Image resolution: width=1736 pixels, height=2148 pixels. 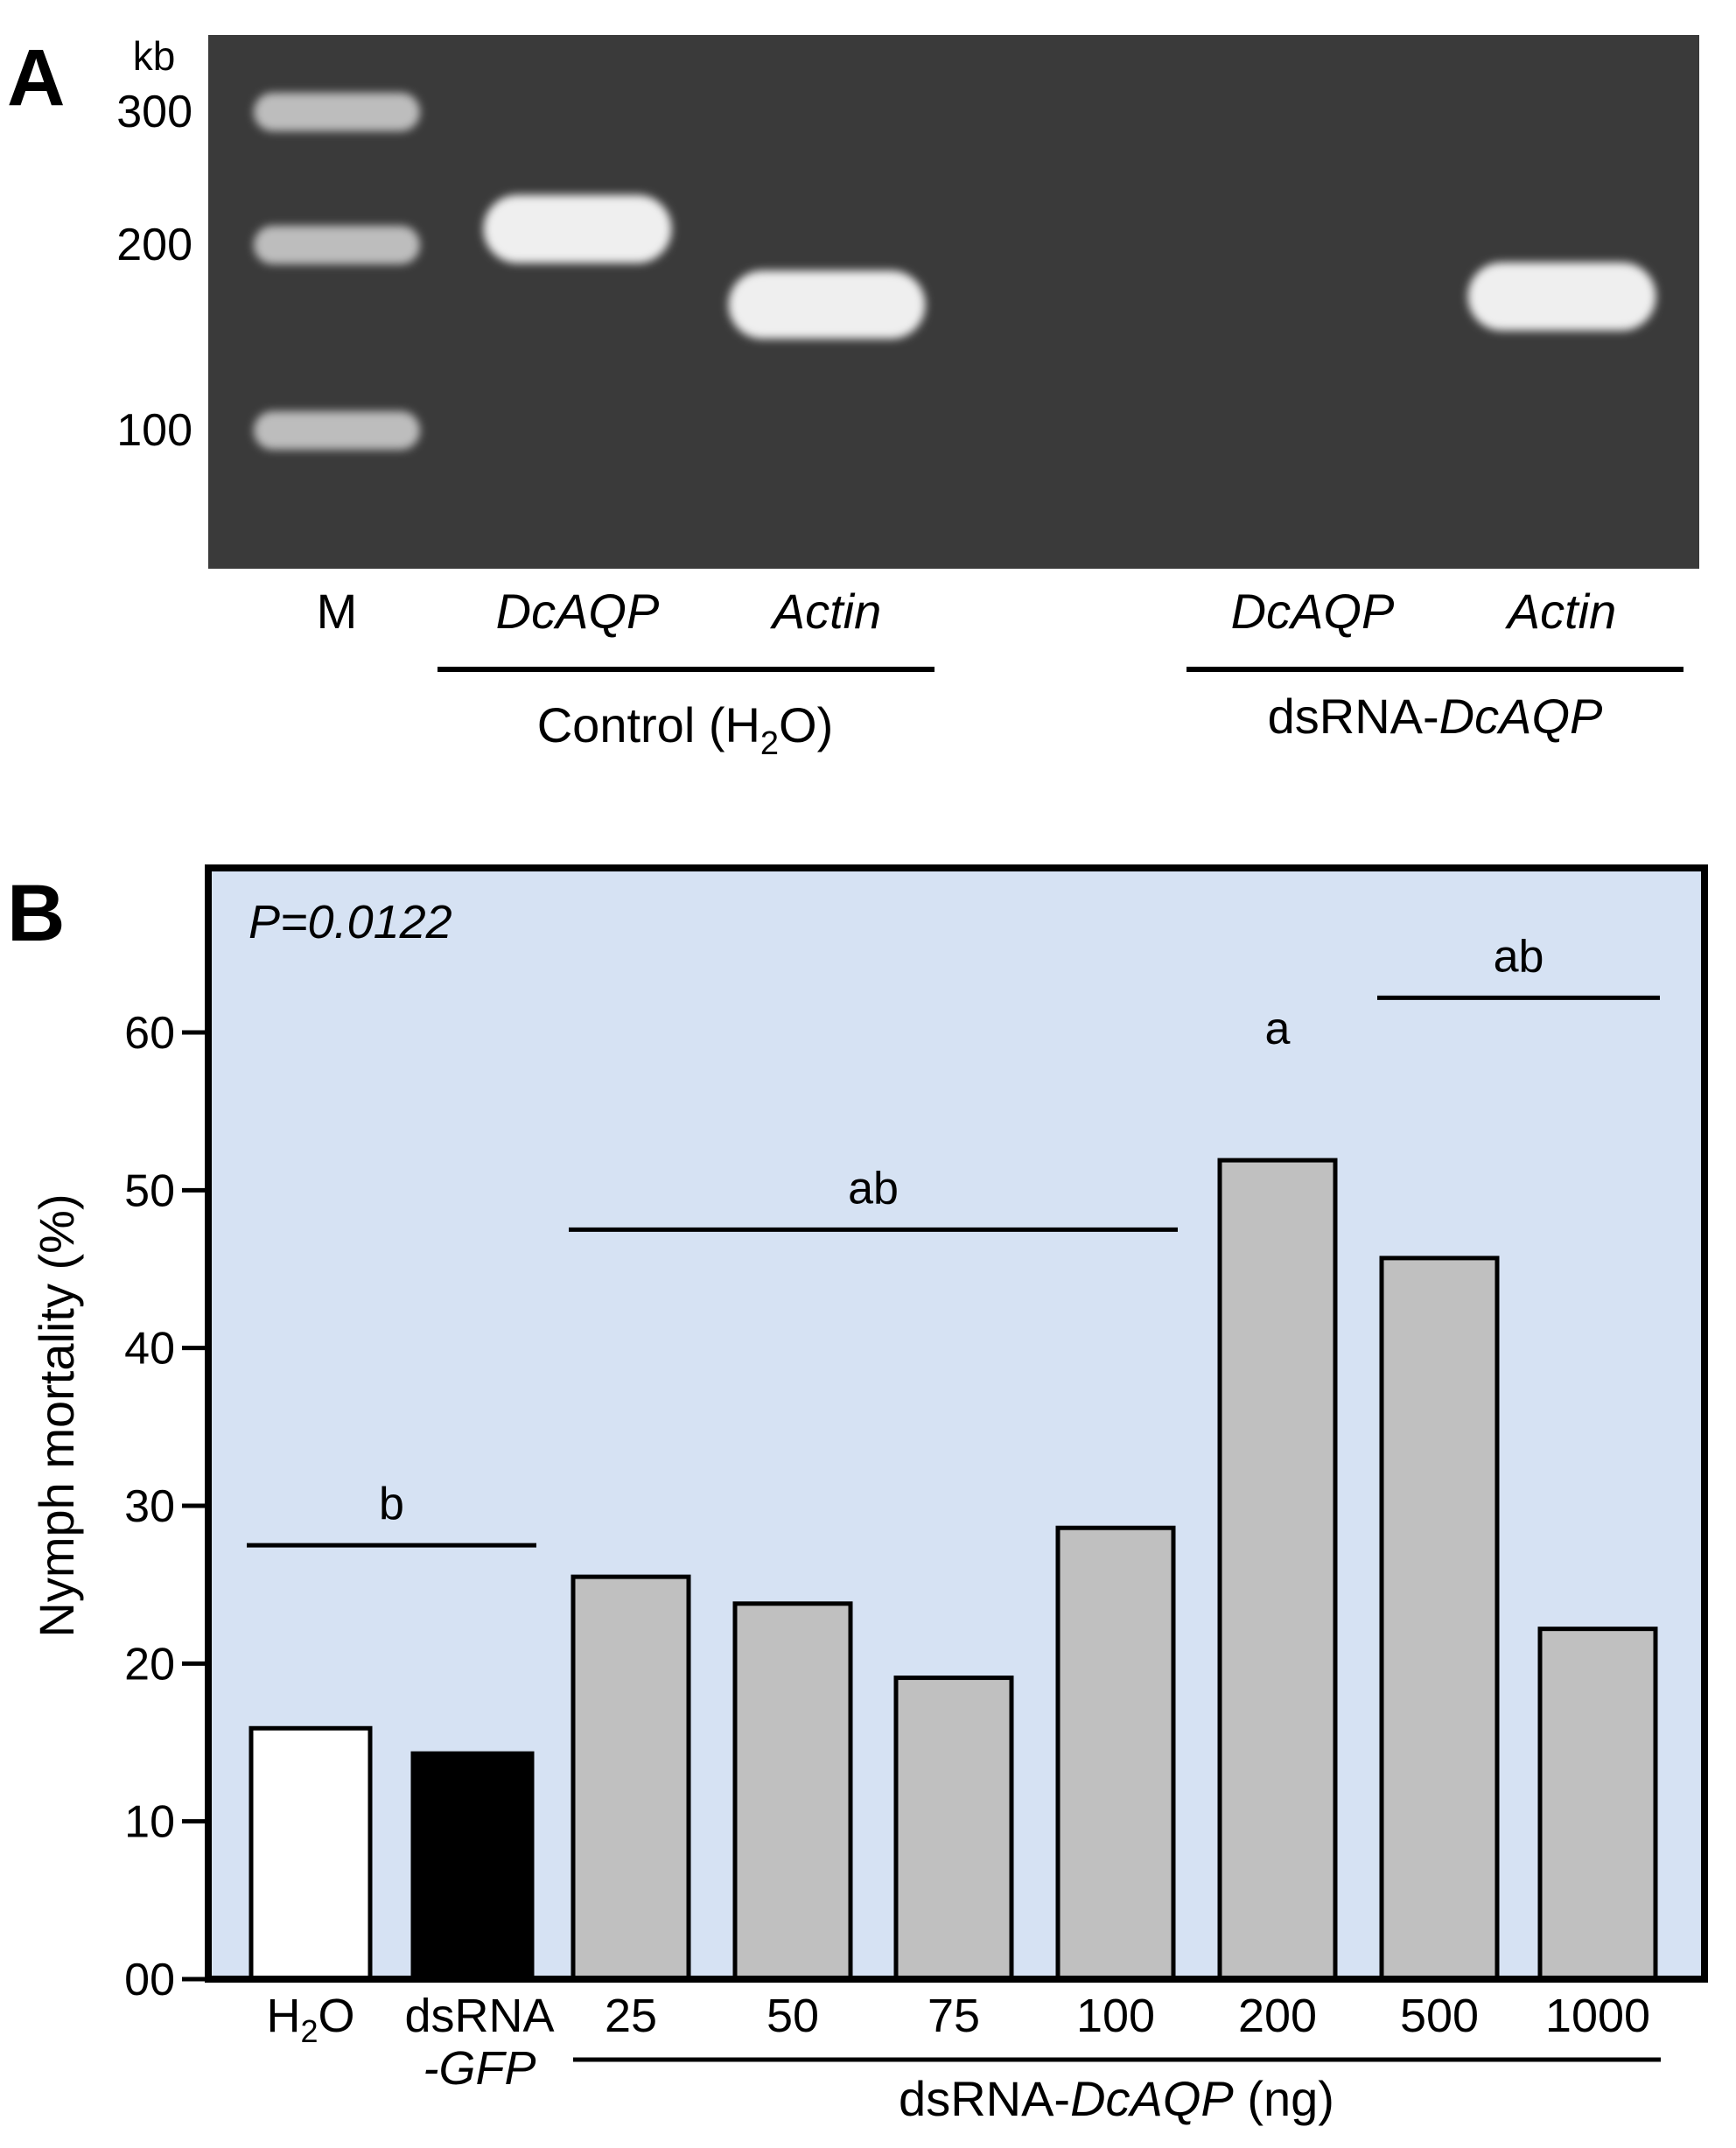 I want to click on x-axis-title-unit: (ng), so click(x=1284, y=2098).